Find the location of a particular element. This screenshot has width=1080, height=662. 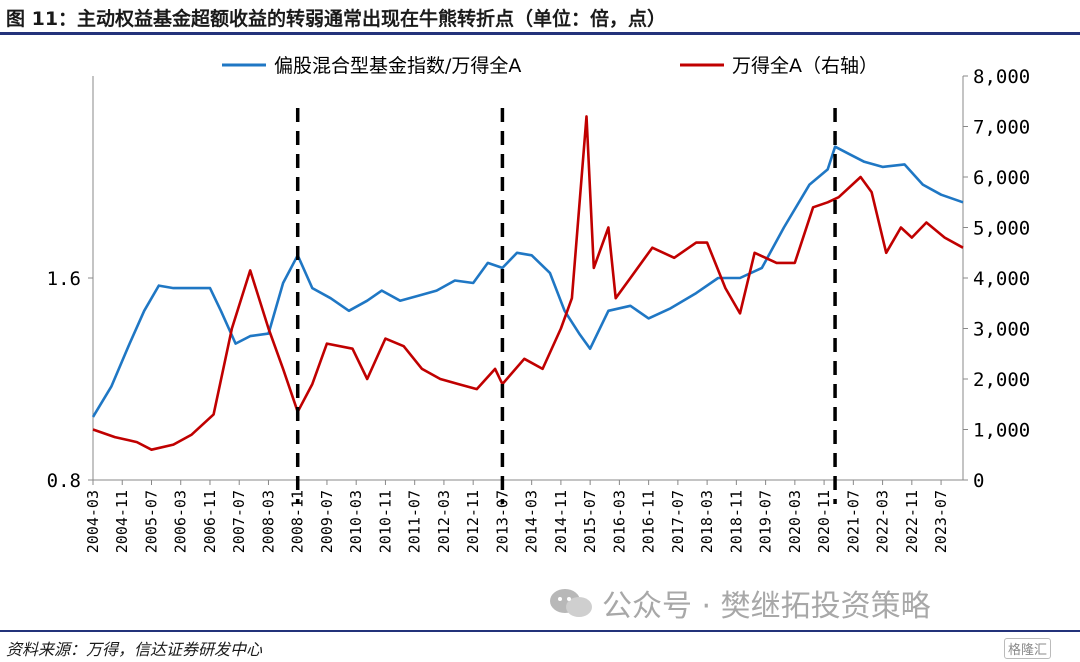

x-tick-label: 2009-07 is located at coordinates (327, 521).